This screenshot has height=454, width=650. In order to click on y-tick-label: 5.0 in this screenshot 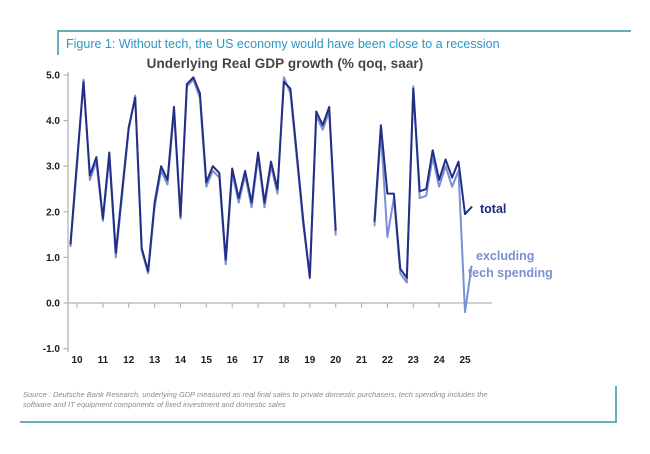, I will do `click(53, 76)`.